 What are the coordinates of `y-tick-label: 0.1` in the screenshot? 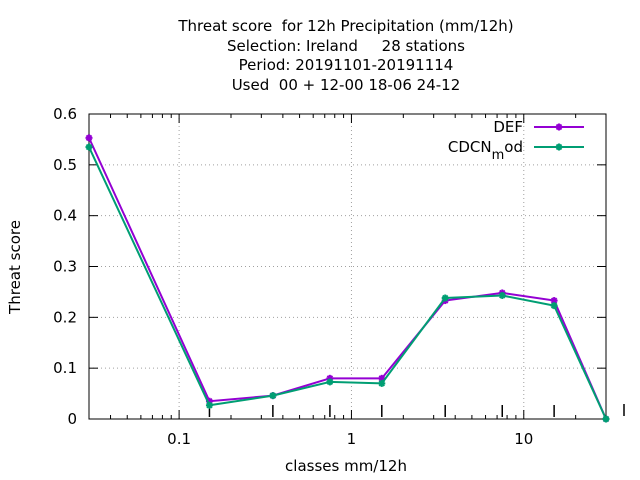 It's located at (65, 368).